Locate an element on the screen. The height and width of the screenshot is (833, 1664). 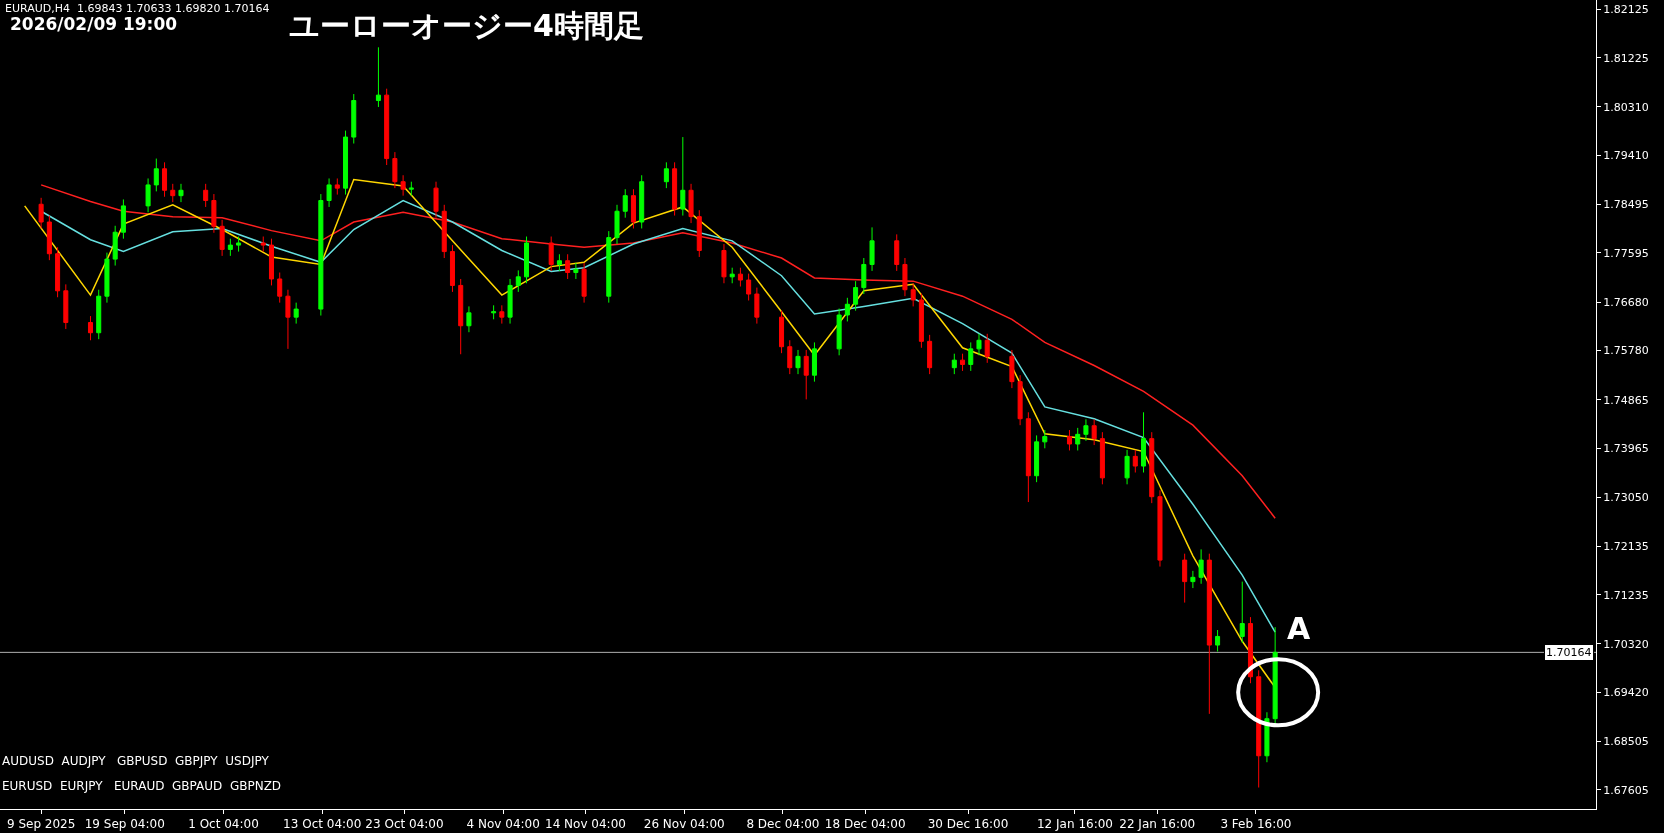
y-tick-label: 1.80310 is located at coordinates (1626, 107).